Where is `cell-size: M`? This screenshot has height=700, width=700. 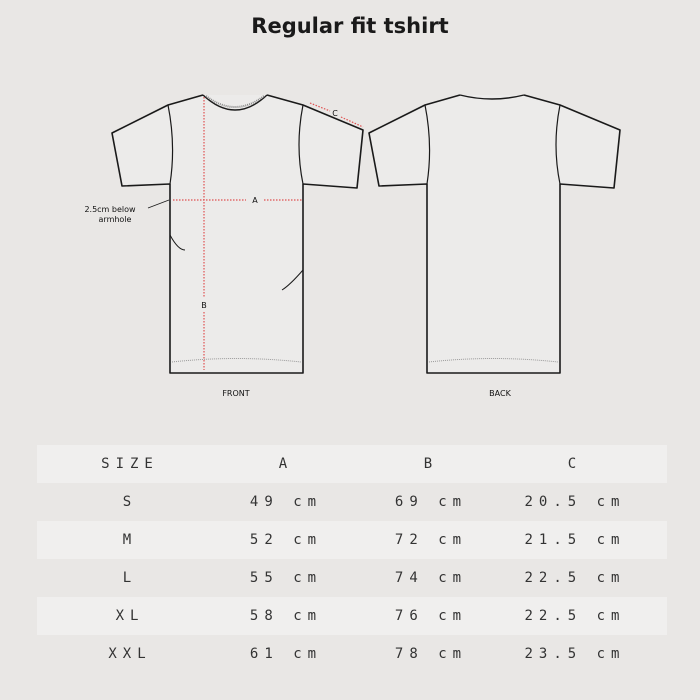
cell-size: M is located at coordinates (130, 540).